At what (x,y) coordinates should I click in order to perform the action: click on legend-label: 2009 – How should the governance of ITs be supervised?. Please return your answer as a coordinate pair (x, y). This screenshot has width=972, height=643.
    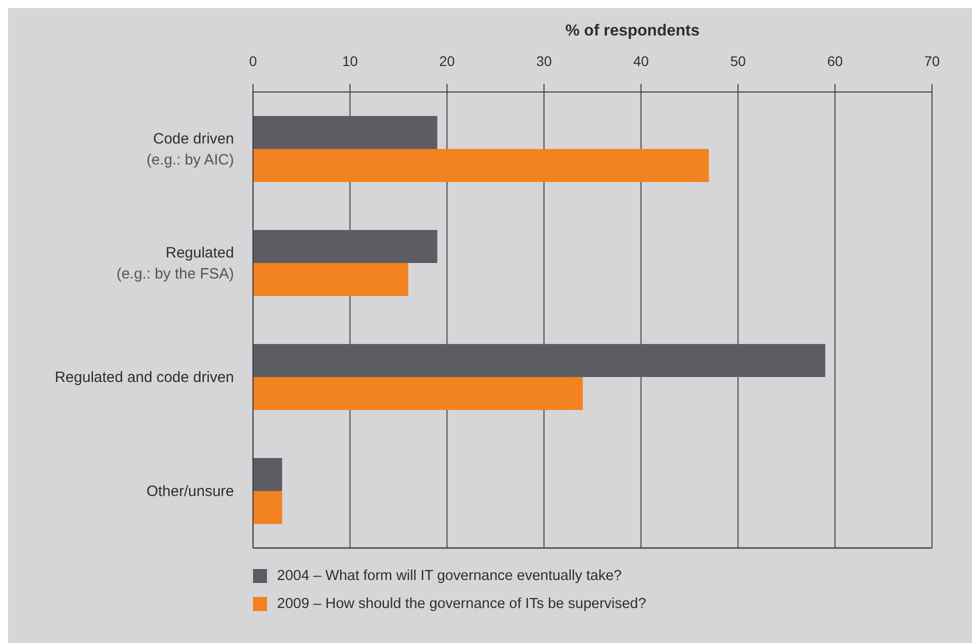
    Looking at the image, I should click on (461, 604).